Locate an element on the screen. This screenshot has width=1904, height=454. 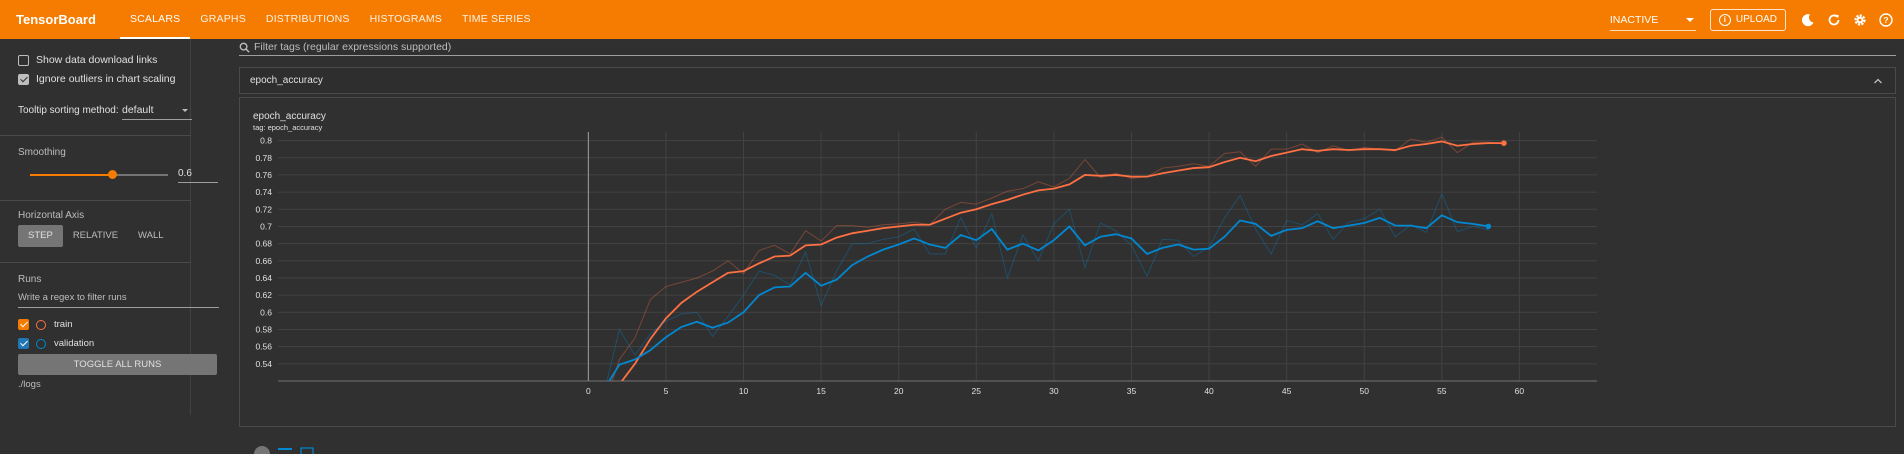
log-scale-icon is located at coordinates (285, 449).